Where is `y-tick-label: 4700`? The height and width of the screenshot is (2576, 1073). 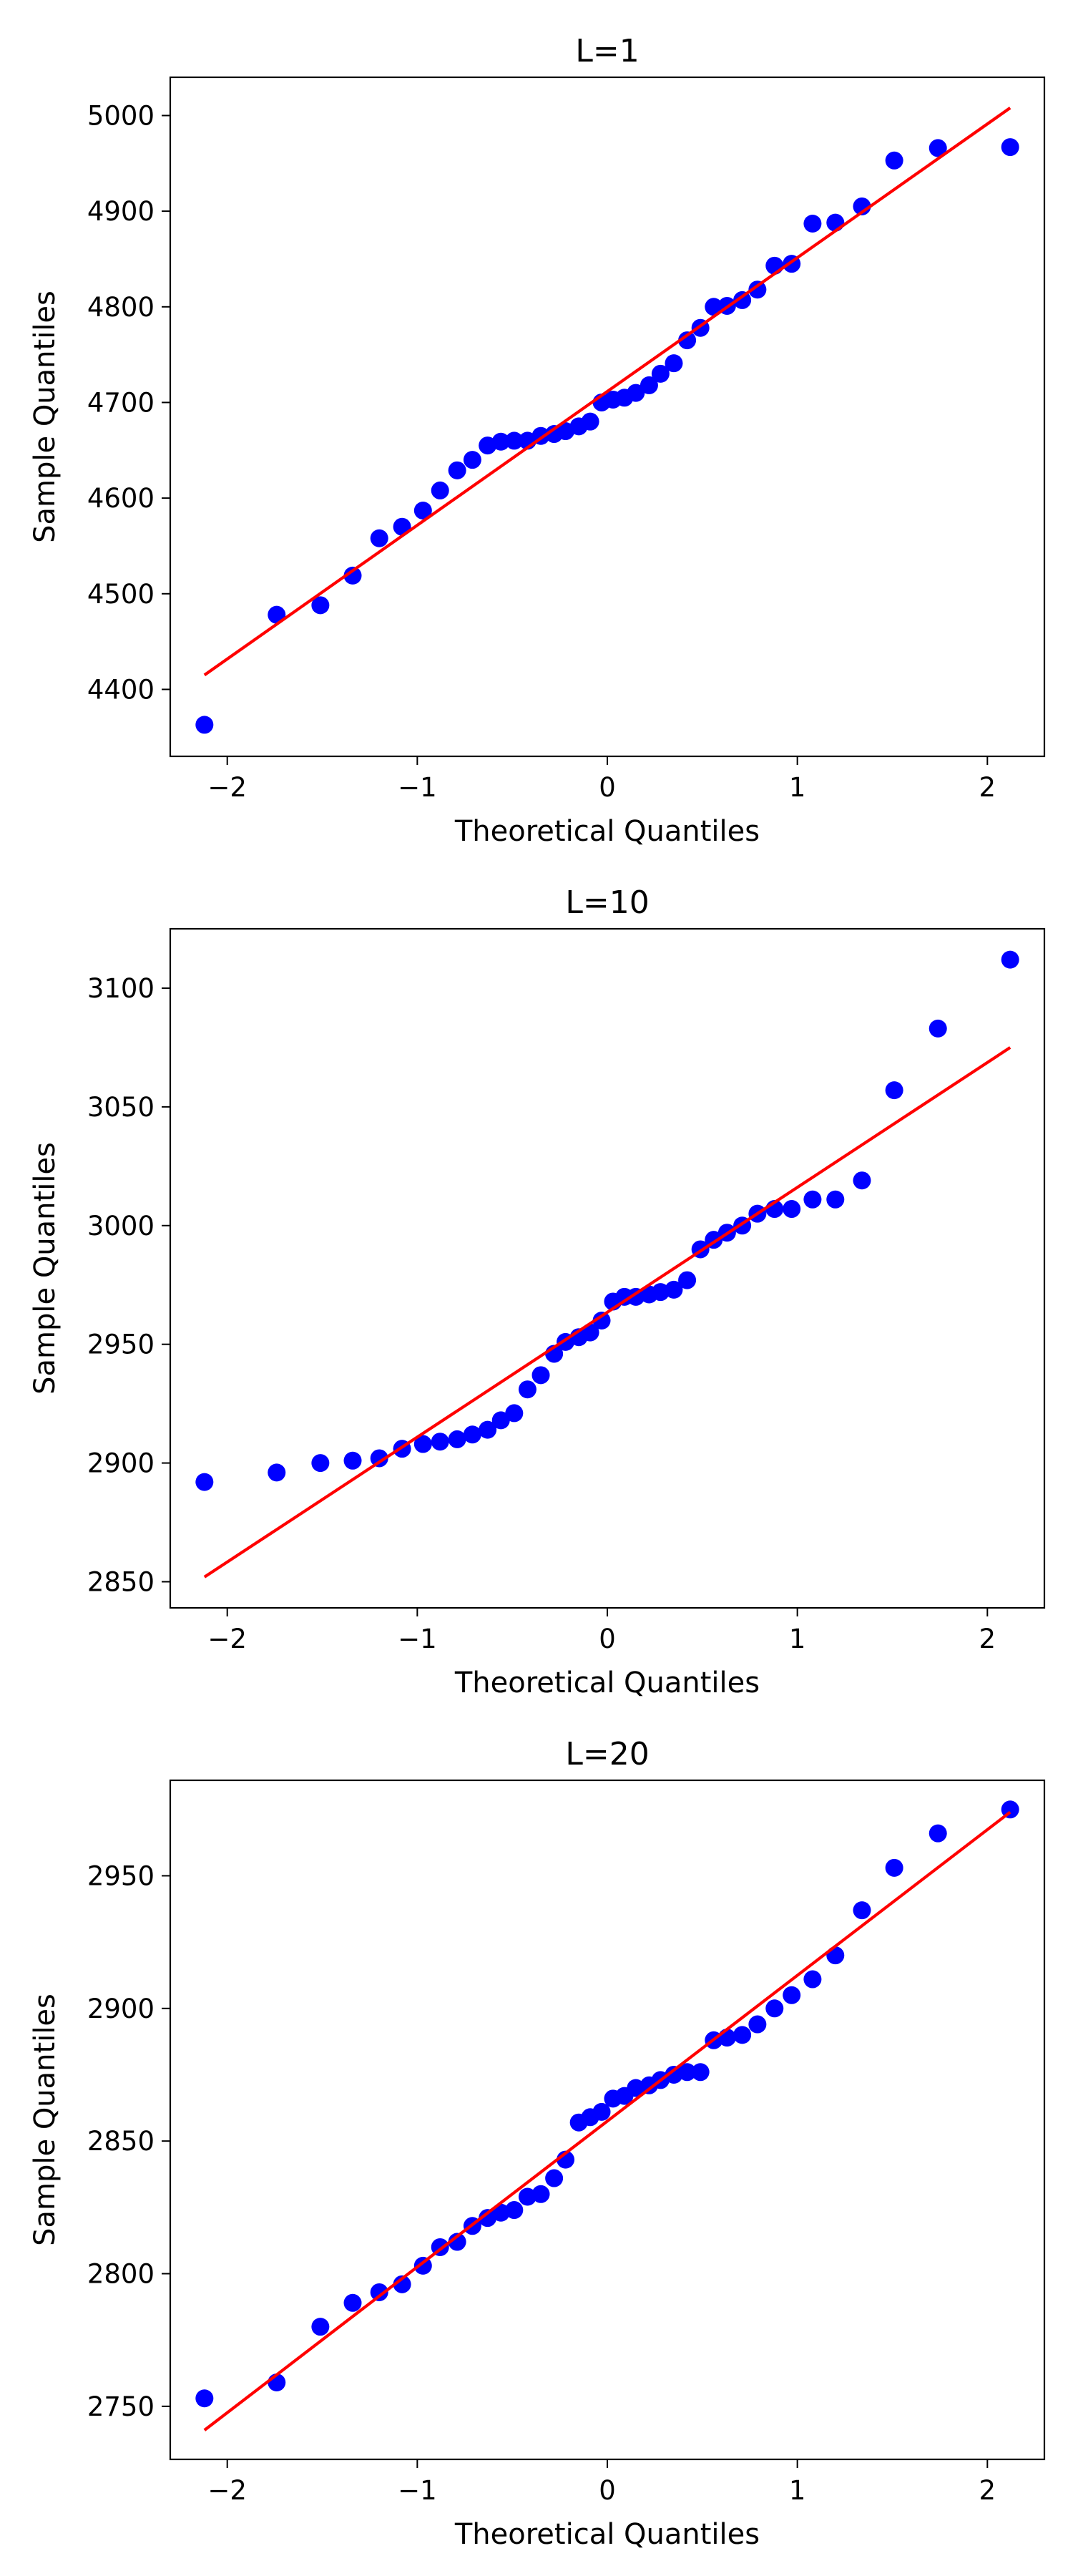
y-tick-label: 4700 is located at coordinates (121, 402).